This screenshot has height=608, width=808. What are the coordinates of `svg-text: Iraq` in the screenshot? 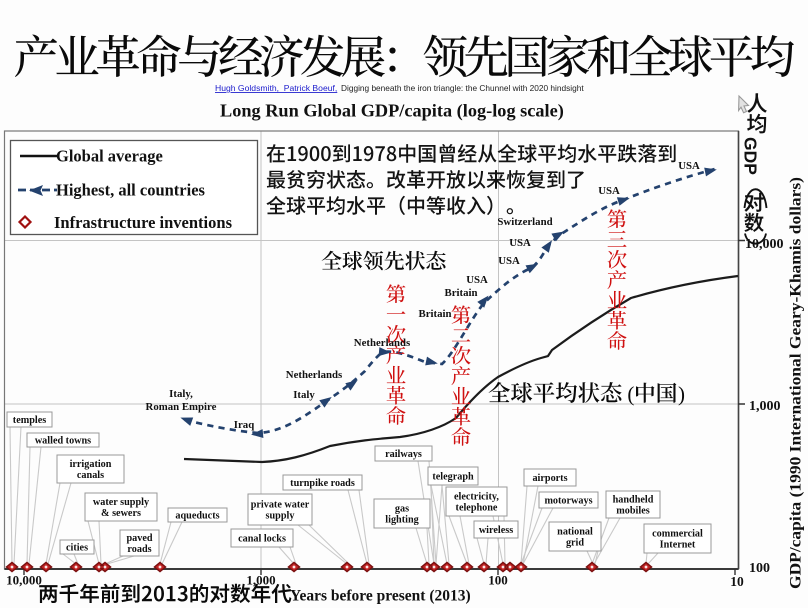 It's located at (244, 425).